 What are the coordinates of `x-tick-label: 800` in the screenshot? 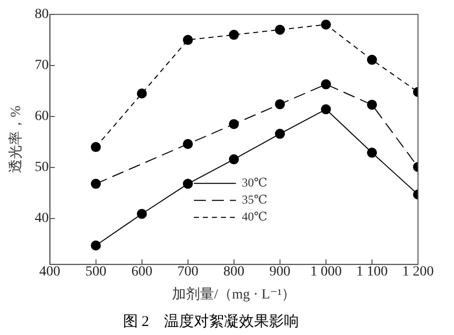 It's located at (233, 272).